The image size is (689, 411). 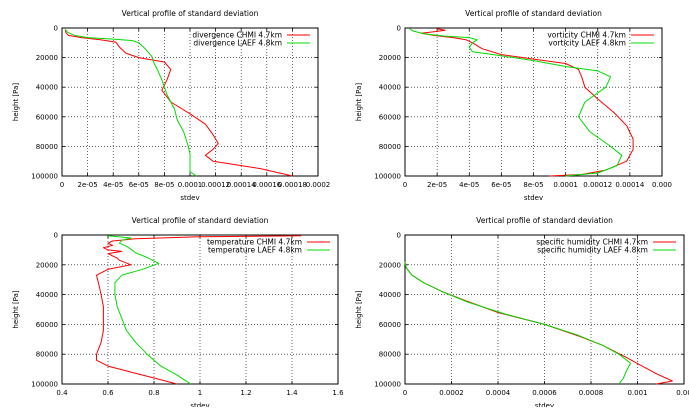 What do you see at coordinates (200, 393) in the screenshot?
I see `x-tick-label: 1` at bounding box center [200, 393].